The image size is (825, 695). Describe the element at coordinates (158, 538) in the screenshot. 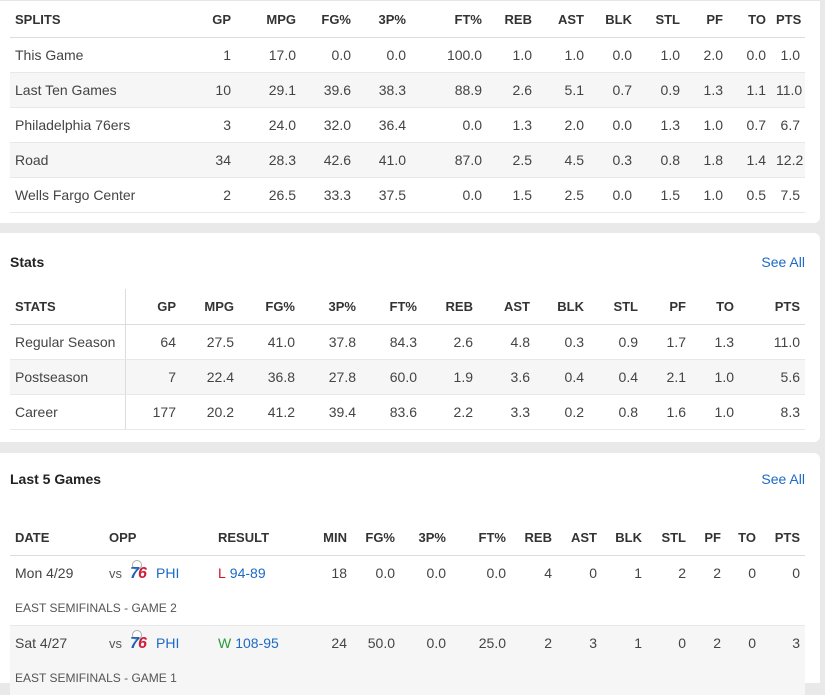

I see `game-log-header-opp: OPP` at that location.